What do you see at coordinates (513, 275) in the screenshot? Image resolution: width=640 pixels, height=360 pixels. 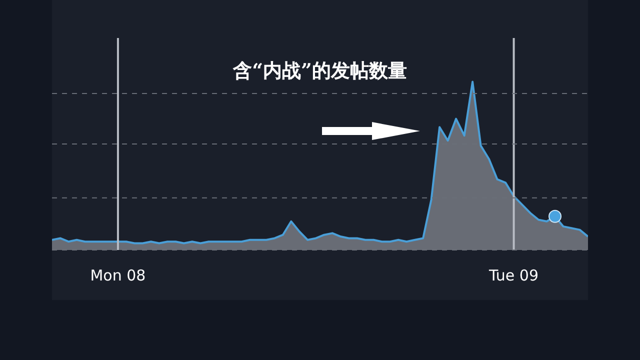 I see `x-tick-label: Tue 09` at bounding box center [513, 275].